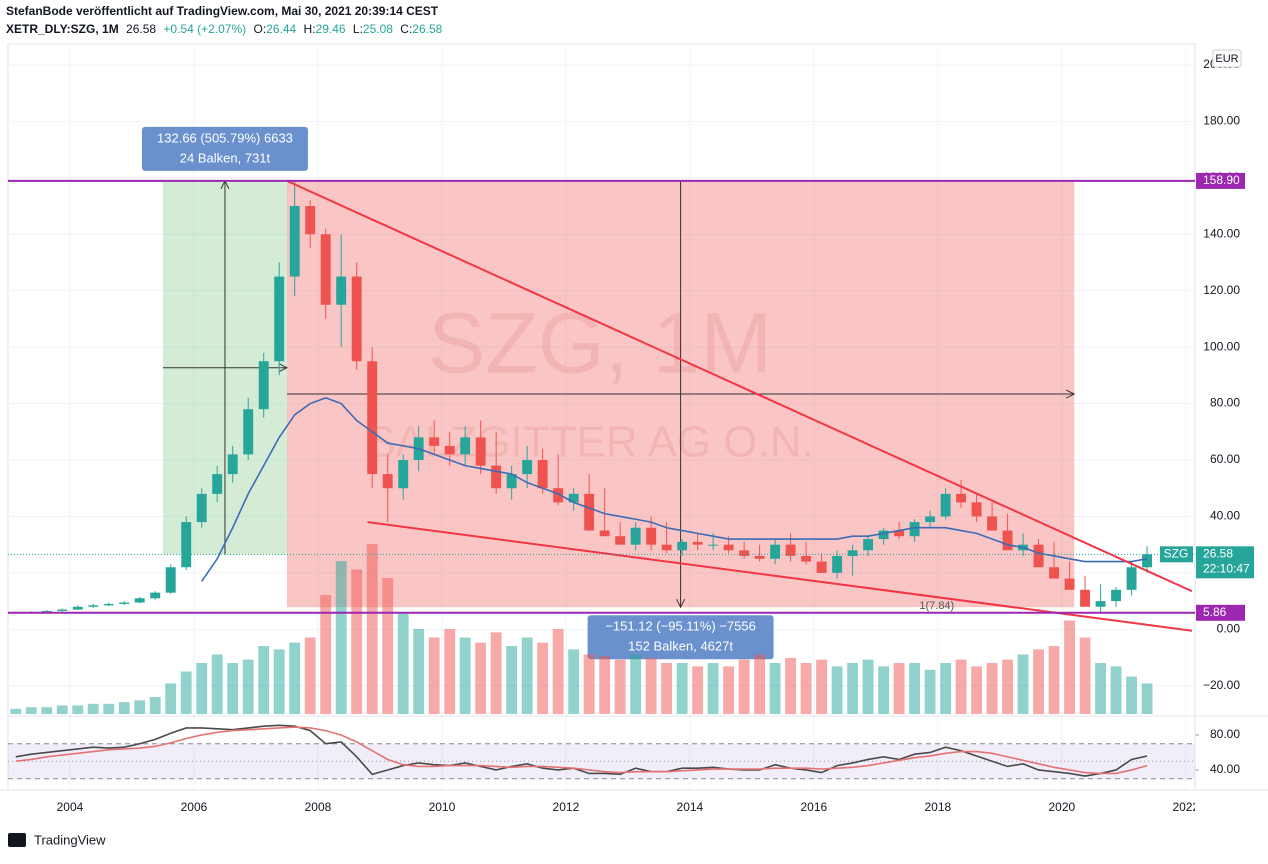  What do you see at coordinates (1061, 807) in the screenshot?
I see `x-tick-label: 2020` at bounding box center [1061, 807].